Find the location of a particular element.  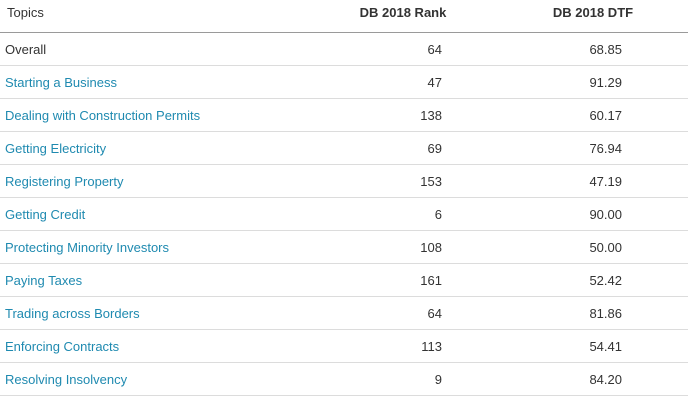

table-row-trading-across-borders: Trading across Borders 64 81.86 is located at coordinates (344, 313).